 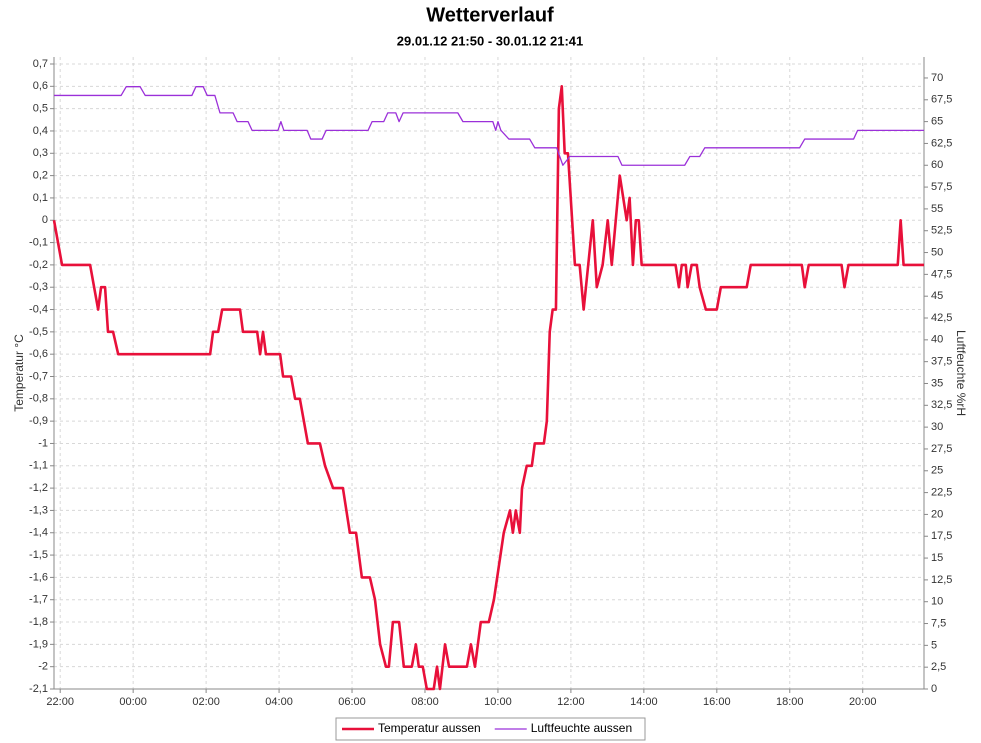 I want to click on y-tick-label: -0,6, so click(x=38, y=354).